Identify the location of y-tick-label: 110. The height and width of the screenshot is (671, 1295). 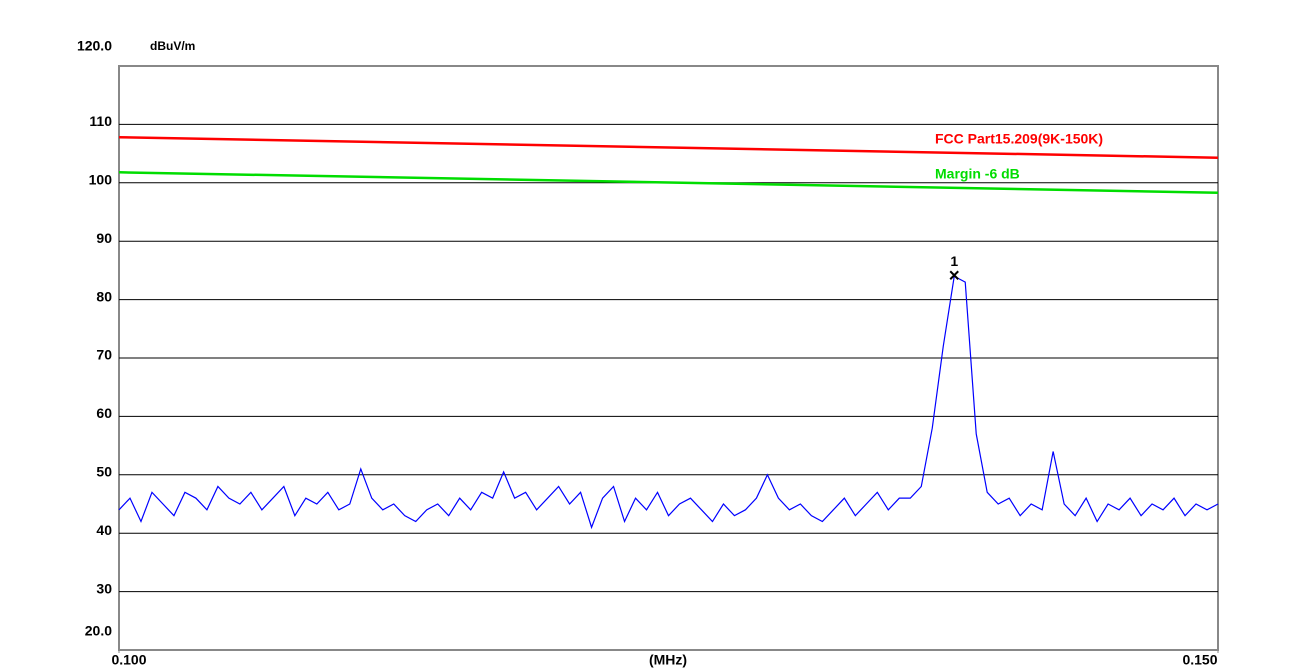
(100, 121).